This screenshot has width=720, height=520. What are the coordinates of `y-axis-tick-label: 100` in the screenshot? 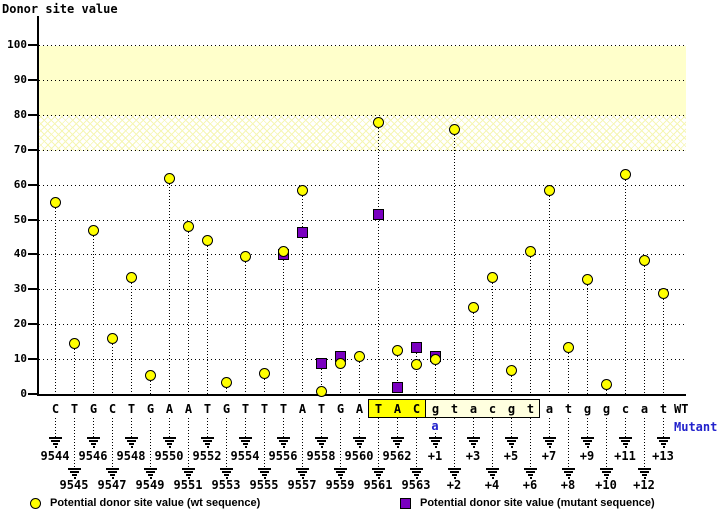 It's located at (17, 44).